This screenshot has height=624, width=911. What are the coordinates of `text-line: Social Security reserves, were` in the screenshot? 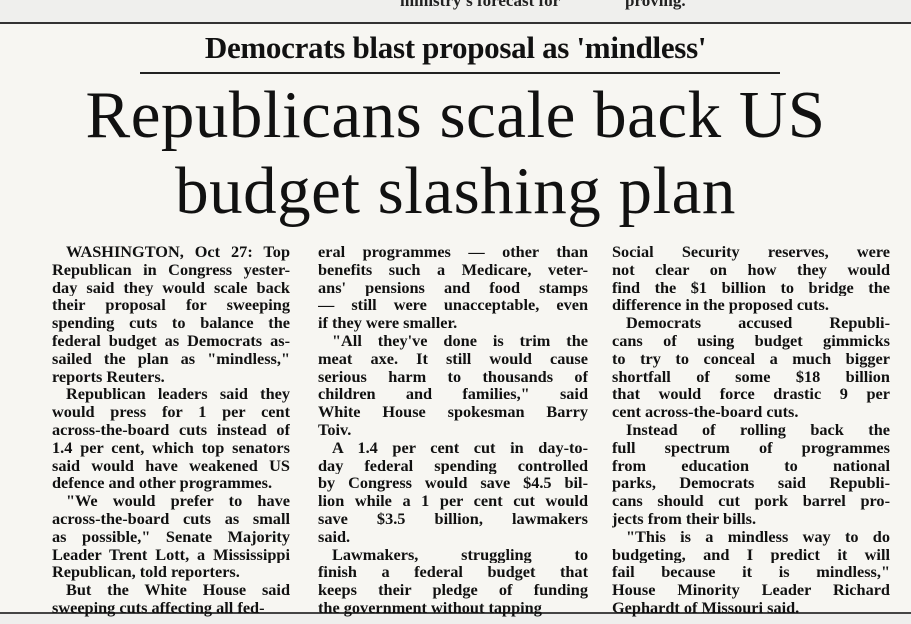 It's located at (751, 252).